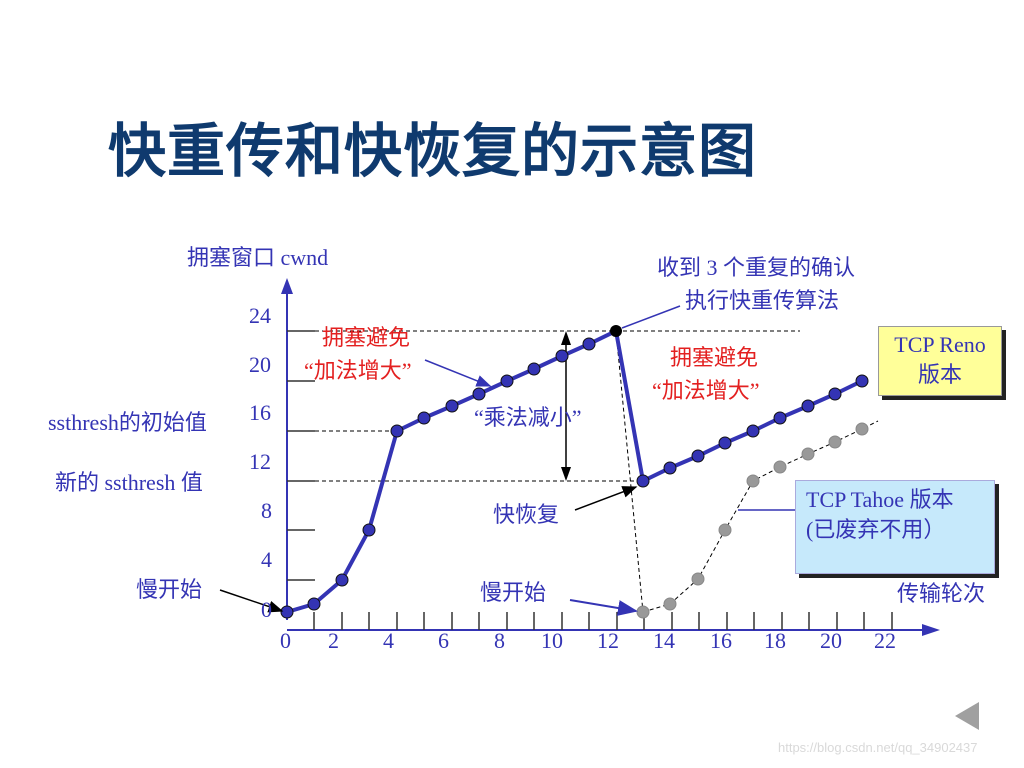  What do you see at coordinates (876, 529) in the screenshot?
I see `legend-tahoe-line2: (已废弃不用）` at bounding box center [876, 529].